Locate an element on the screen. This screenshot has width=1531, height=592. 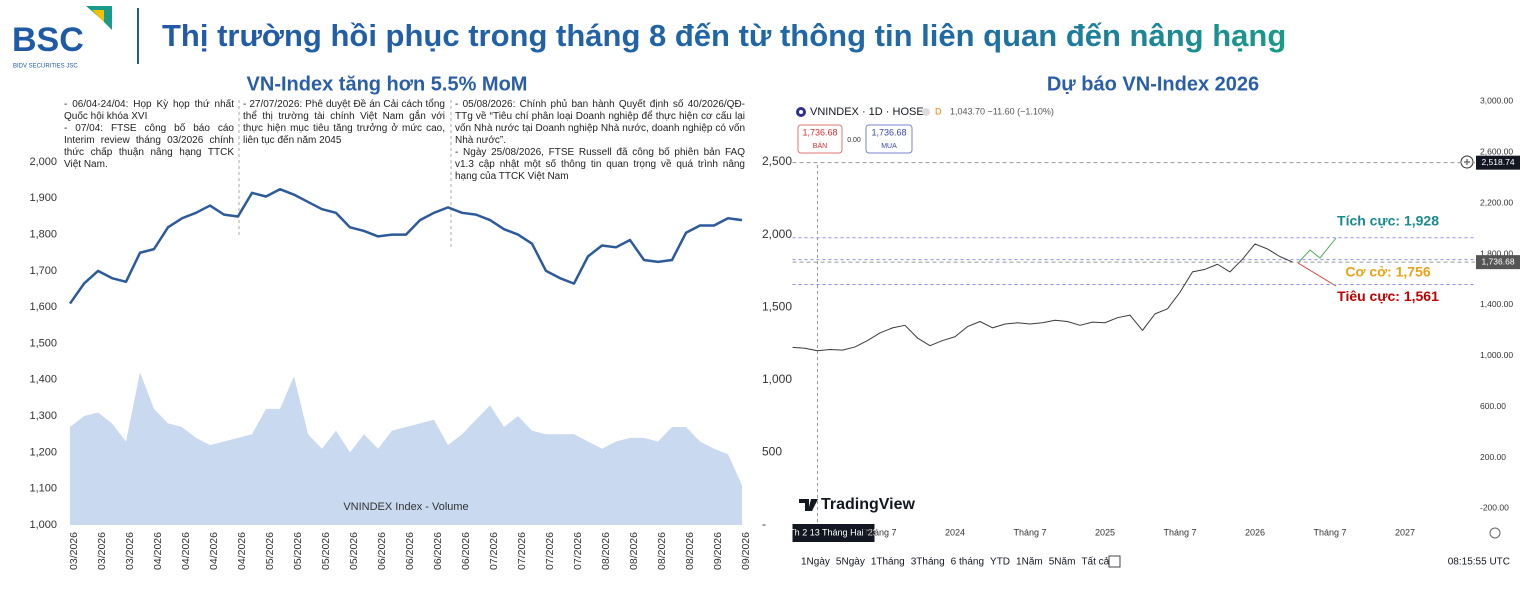
symbol: VNINDEX · 1D · HOSE is located at coordinates (867, 112).